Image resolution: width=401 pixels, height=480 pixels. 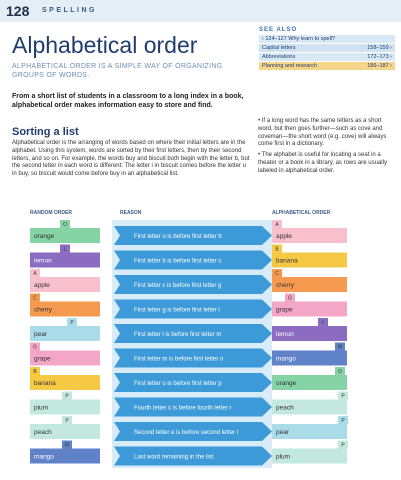 What do you see at coordinates (177, 262) in the screenshot?
I see `reason: First letter b is before first letter c` at bounding box center [177, 262].